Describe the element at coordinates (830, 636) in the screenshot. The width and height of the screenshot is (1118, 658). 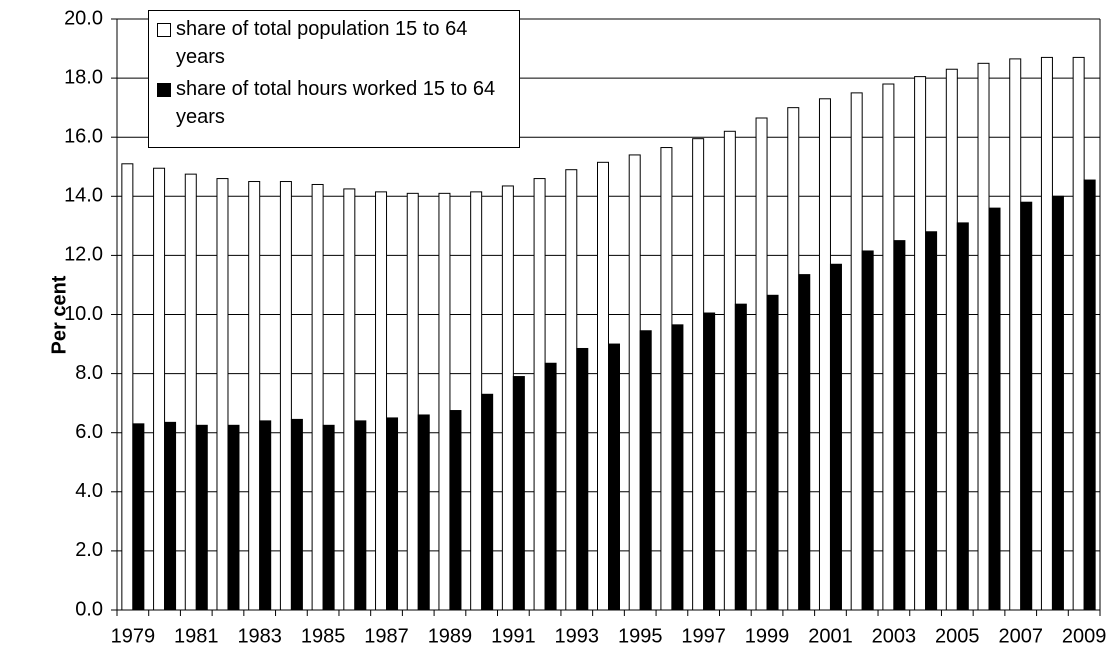
I see `x-tick-label: 2001` at that location.